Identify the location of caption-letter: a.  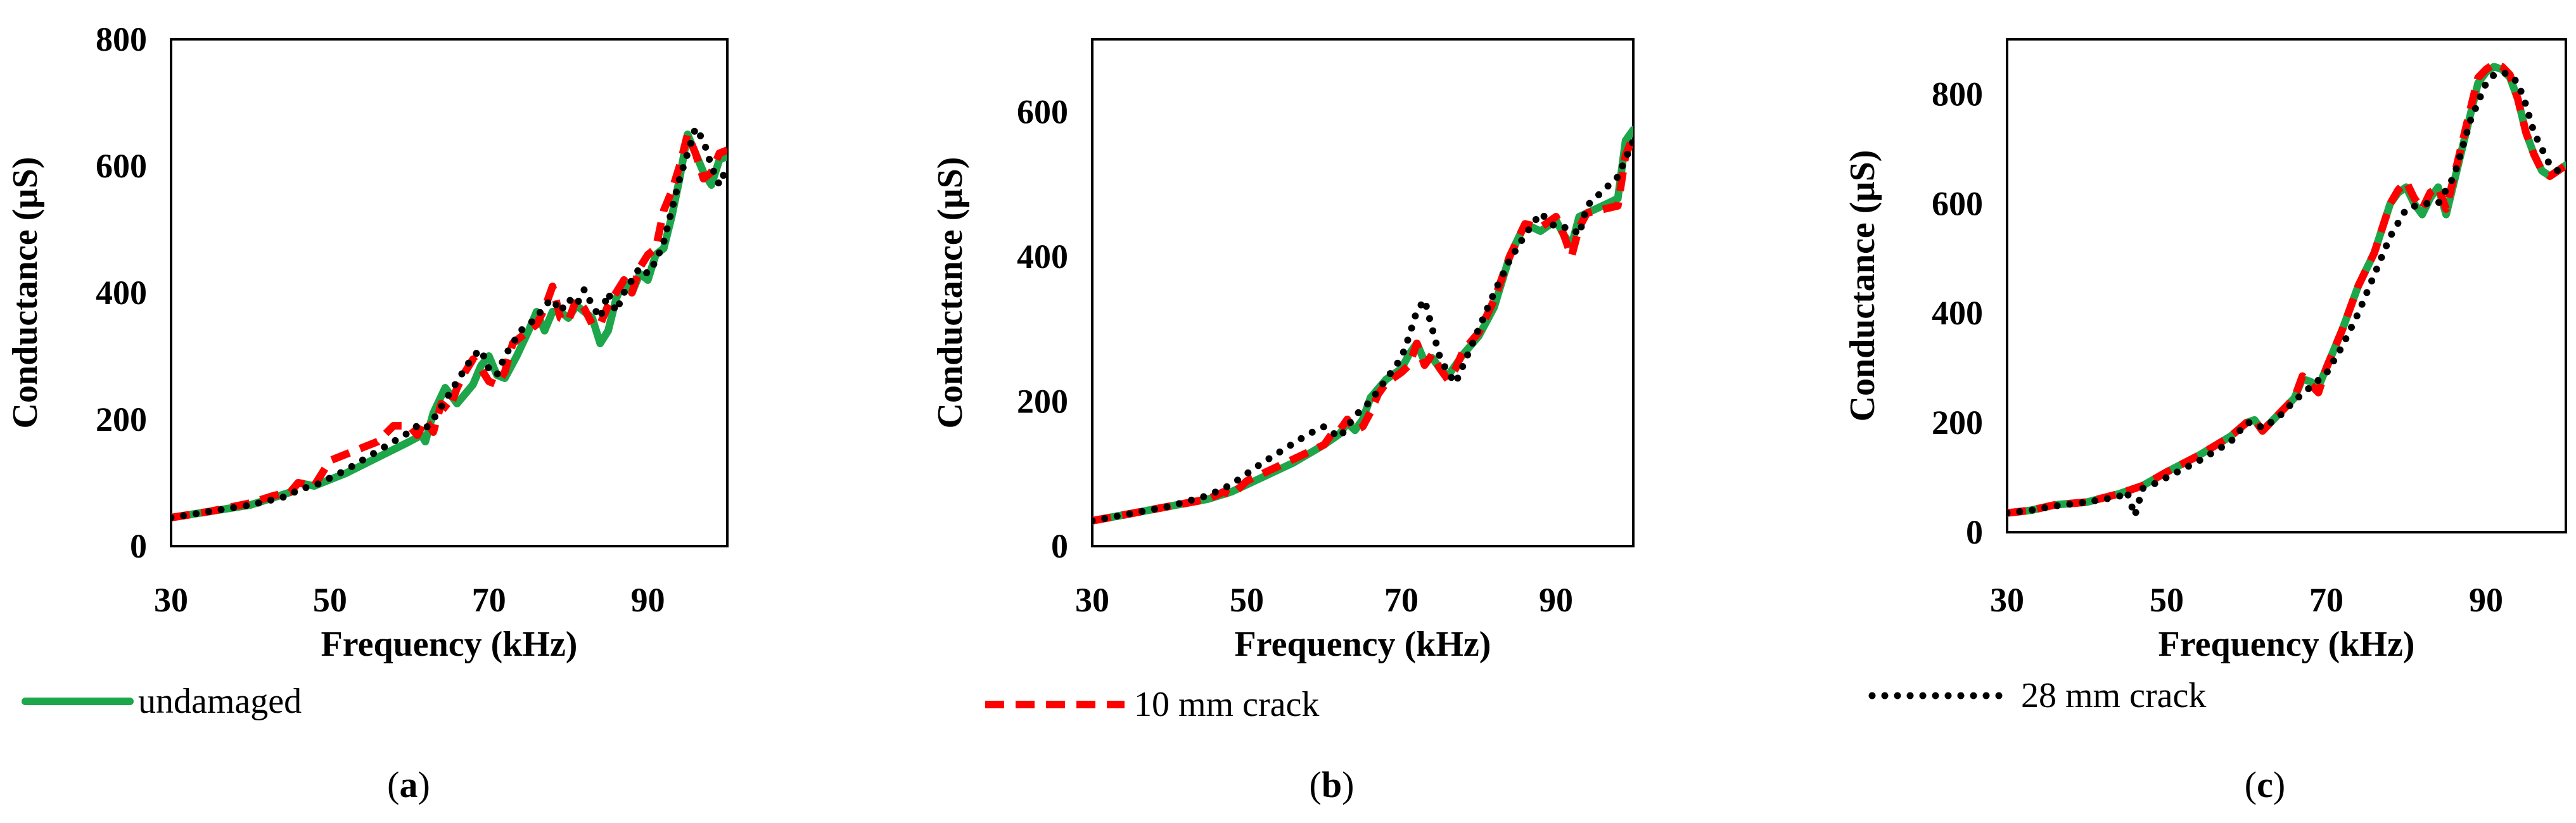
(409, 785).